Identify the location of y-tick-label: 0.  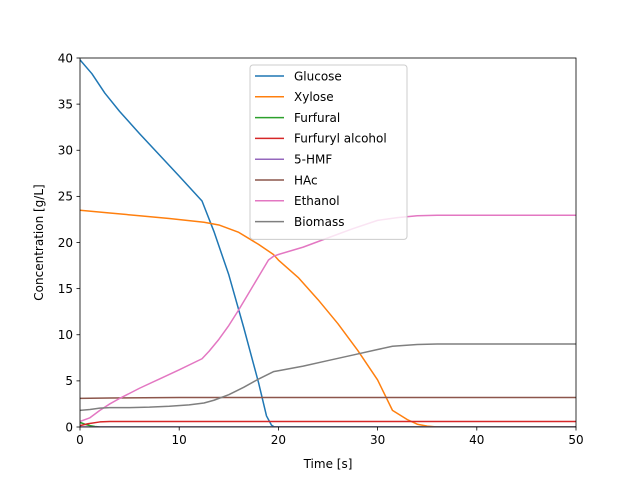
(69, 427).